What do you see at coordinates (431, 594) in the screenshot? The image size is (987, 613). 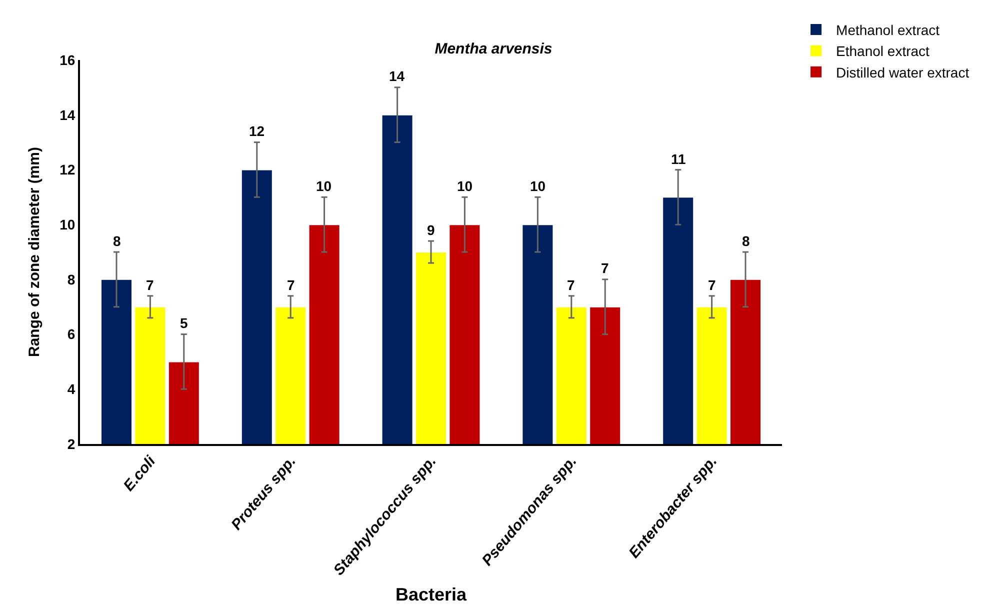 I see `x-axis-title: Bacteria` at bounding box center [431, 594].